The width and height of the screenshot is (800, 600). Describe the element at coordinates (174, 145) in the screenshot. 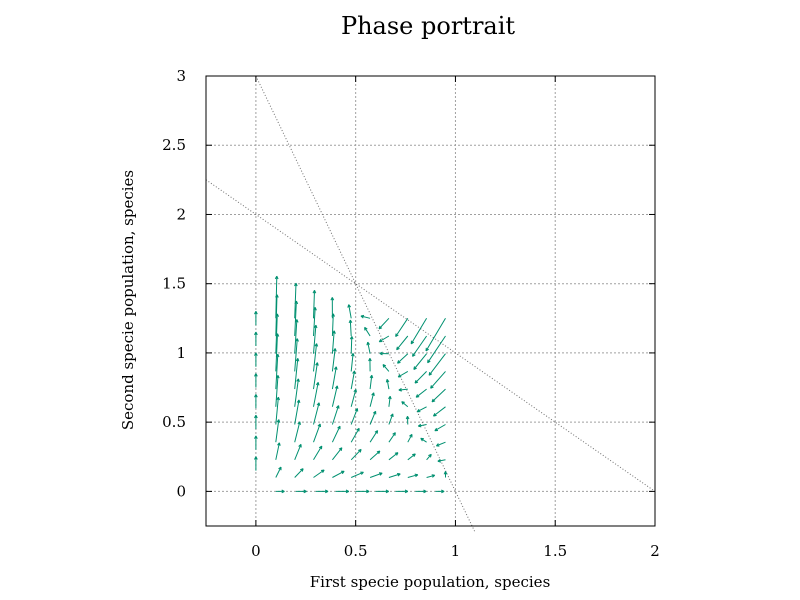

I see `y-tick-label: 2.5` at that location.